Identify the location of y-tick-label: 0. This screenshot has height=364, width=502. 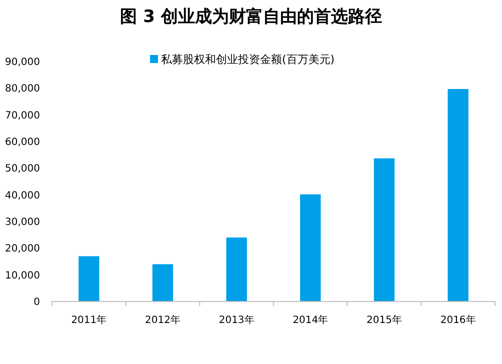
(37, 302).